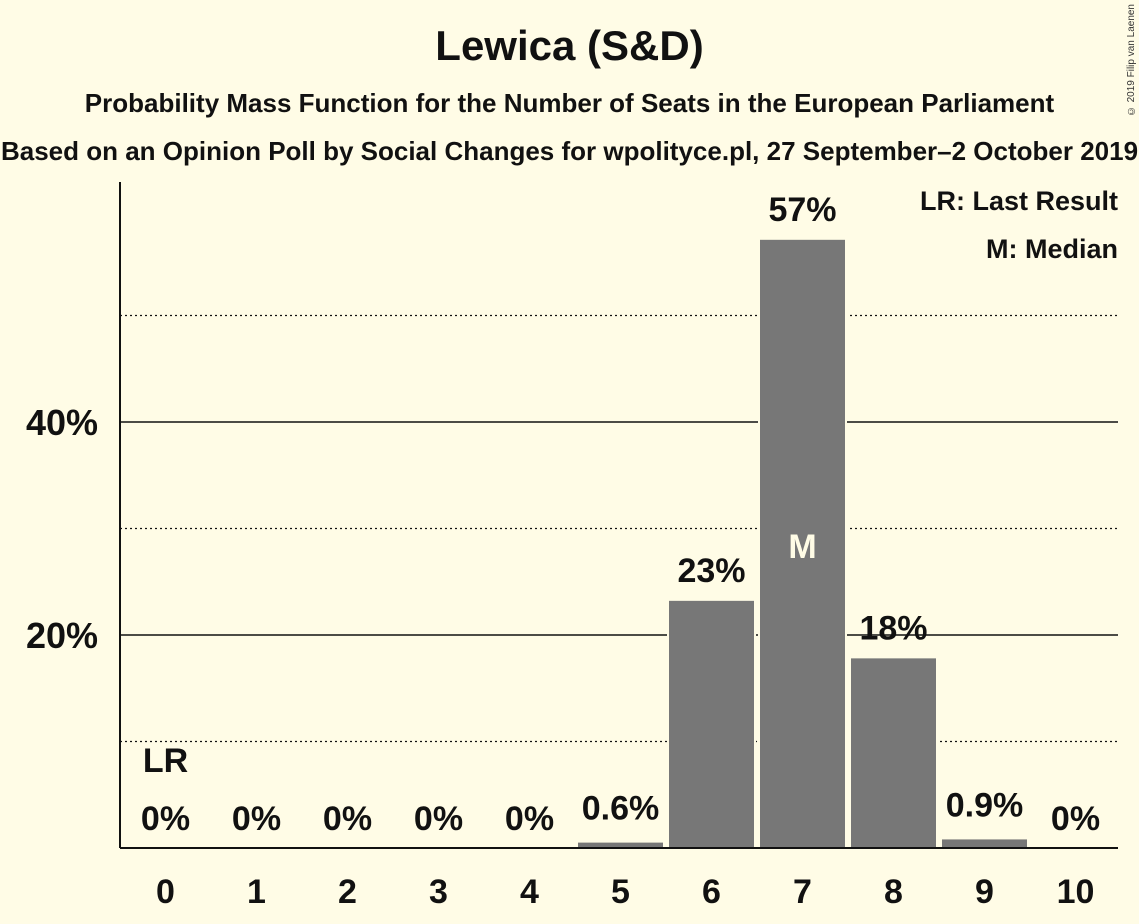  I want to click on value-label-7: 57%, so click(802, 210).